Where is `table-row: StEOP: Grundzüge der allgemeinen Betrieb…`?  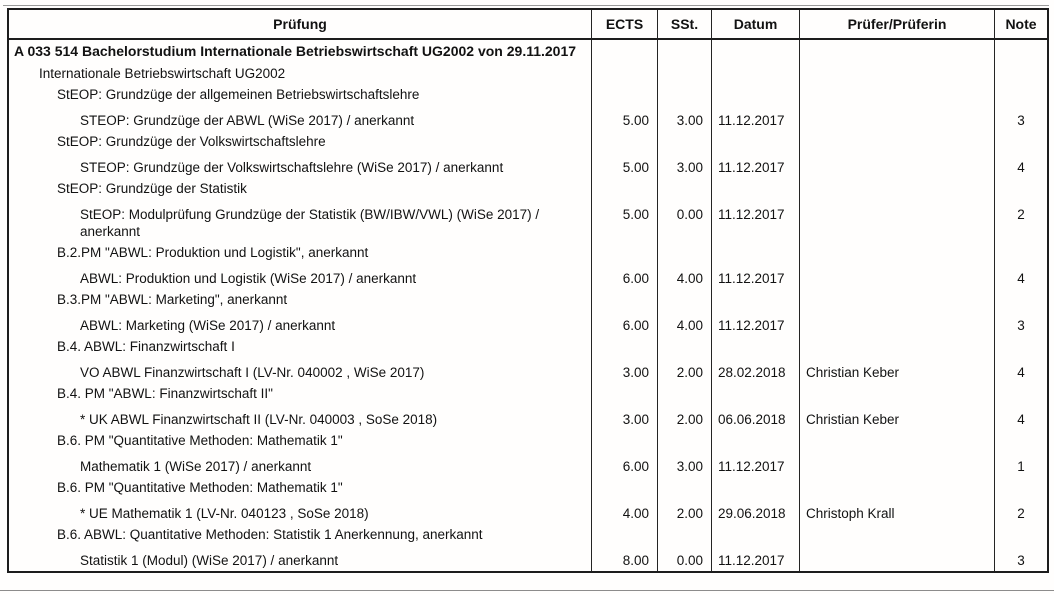 table-row: StEOP: Grundzüge der allgemeinen Betrieb… is located at coordinates (528, 92).